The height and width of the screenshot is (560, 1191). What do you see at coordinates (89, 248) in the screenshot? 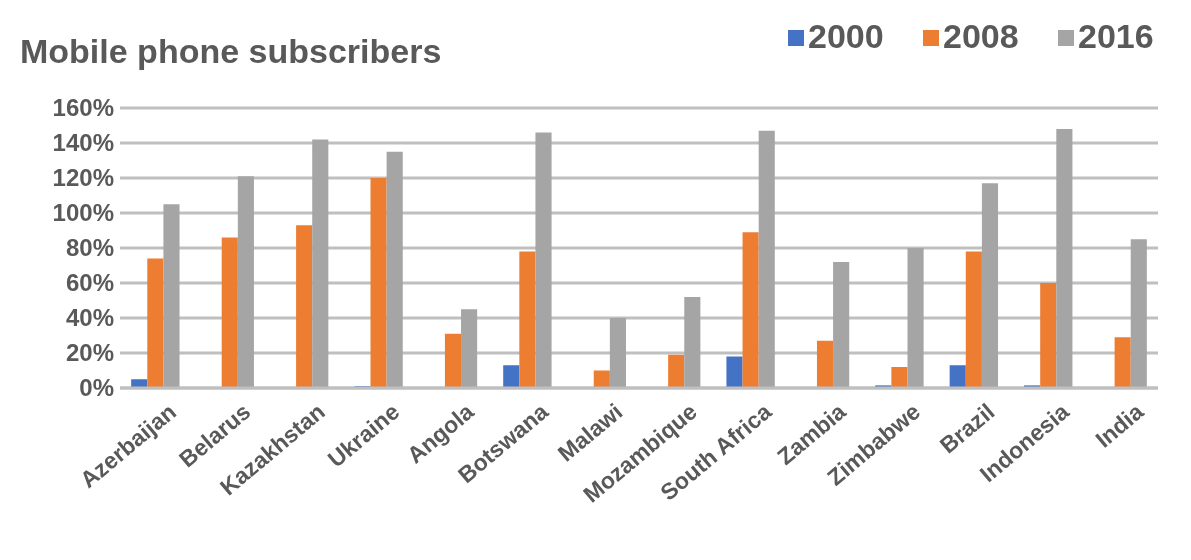
I see `y-tick-label: 80%` at bounding box center [89, 248].